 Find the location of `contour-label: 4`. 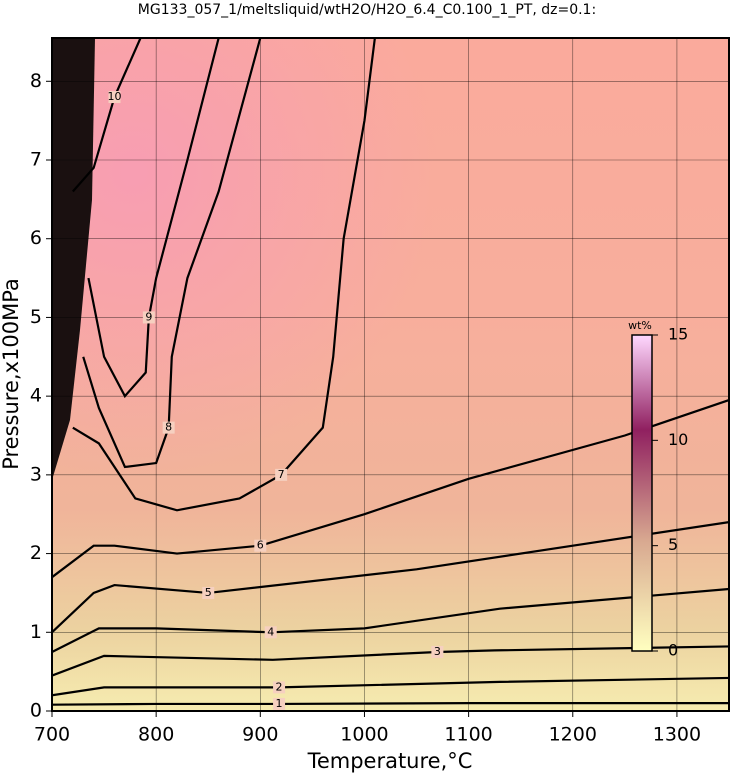

contour-label: 4 is located at coordinates (270, 631).